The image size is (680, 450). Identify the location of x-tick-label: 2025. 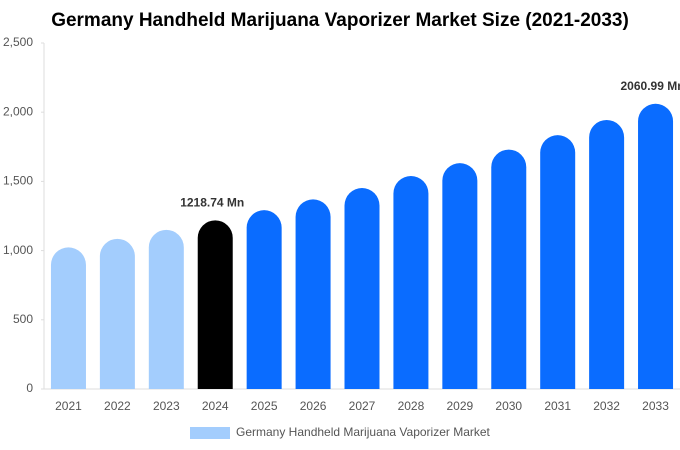
(264, 406).